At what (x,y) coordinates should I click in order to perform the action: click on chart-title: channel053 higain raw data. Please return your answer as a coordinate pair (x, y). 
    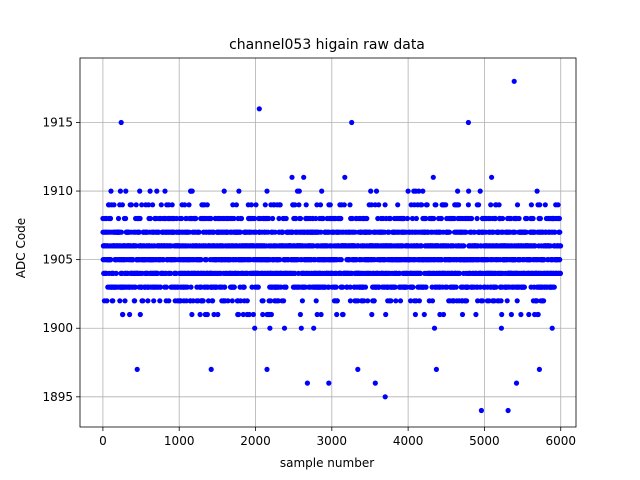
    Looking at the image, I should click on (327, 45).